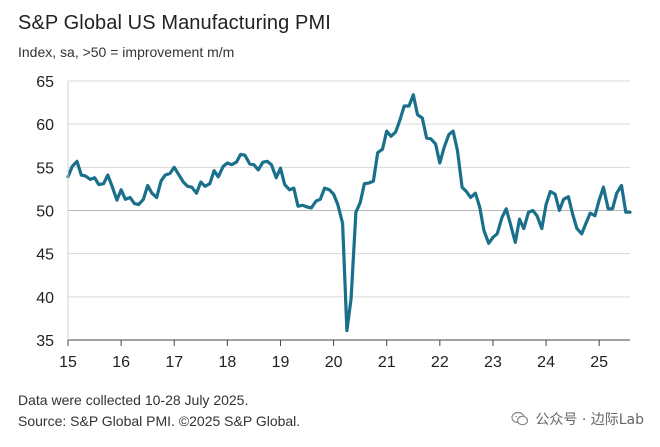 The image size is (660, 447). Describe the element at coordinates (126, 52) in the screenshot. I see `chart-subtitle: Index, sa, >50 = improvement m/m` at that location.